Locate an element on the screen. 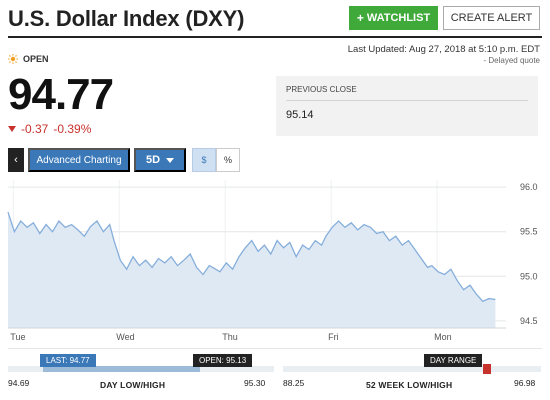 This screenshot has height=400, width=550. x-tick-label: Mon is located at coordinates (443, 337).